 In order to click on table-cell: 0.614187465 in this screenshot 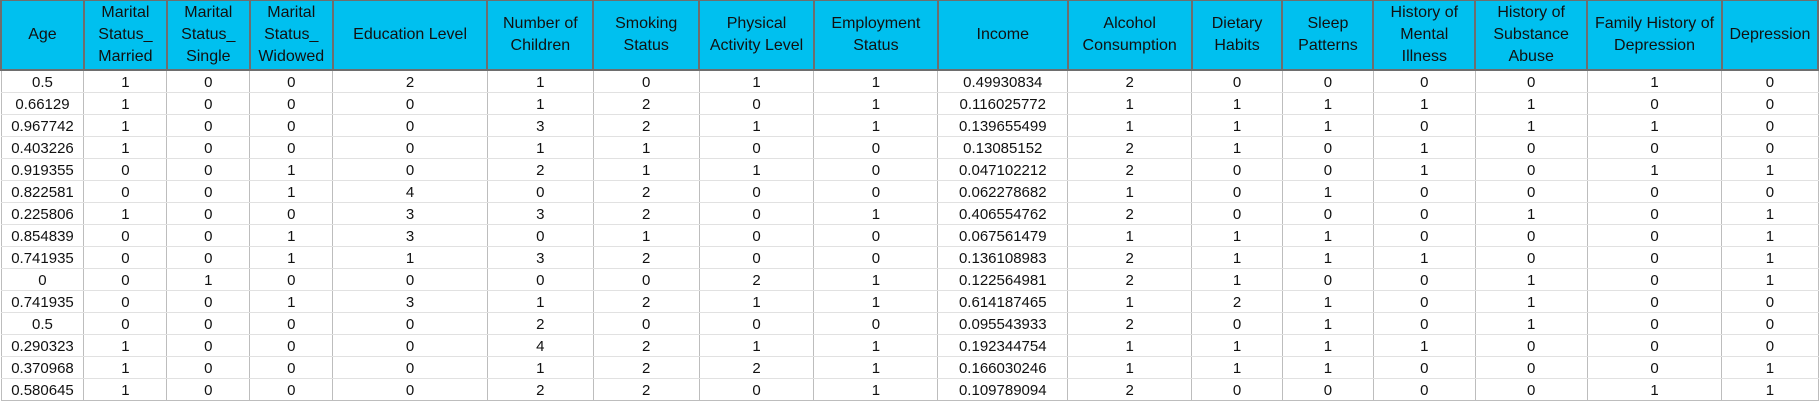, I will do `click(1003, 301)`.